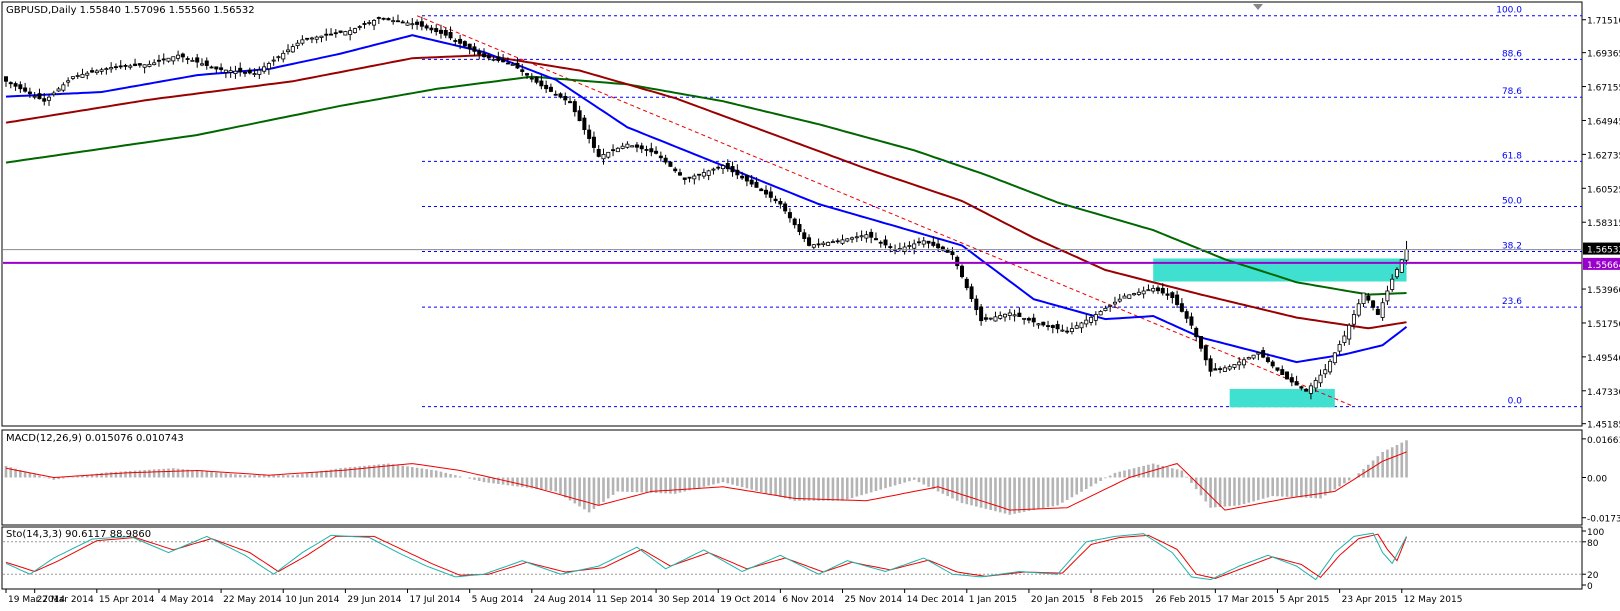 Image resolution: width=1620 pixels, height=611 pixels. I want to click on fib-level-label: 23.6, so click(1512, 302).